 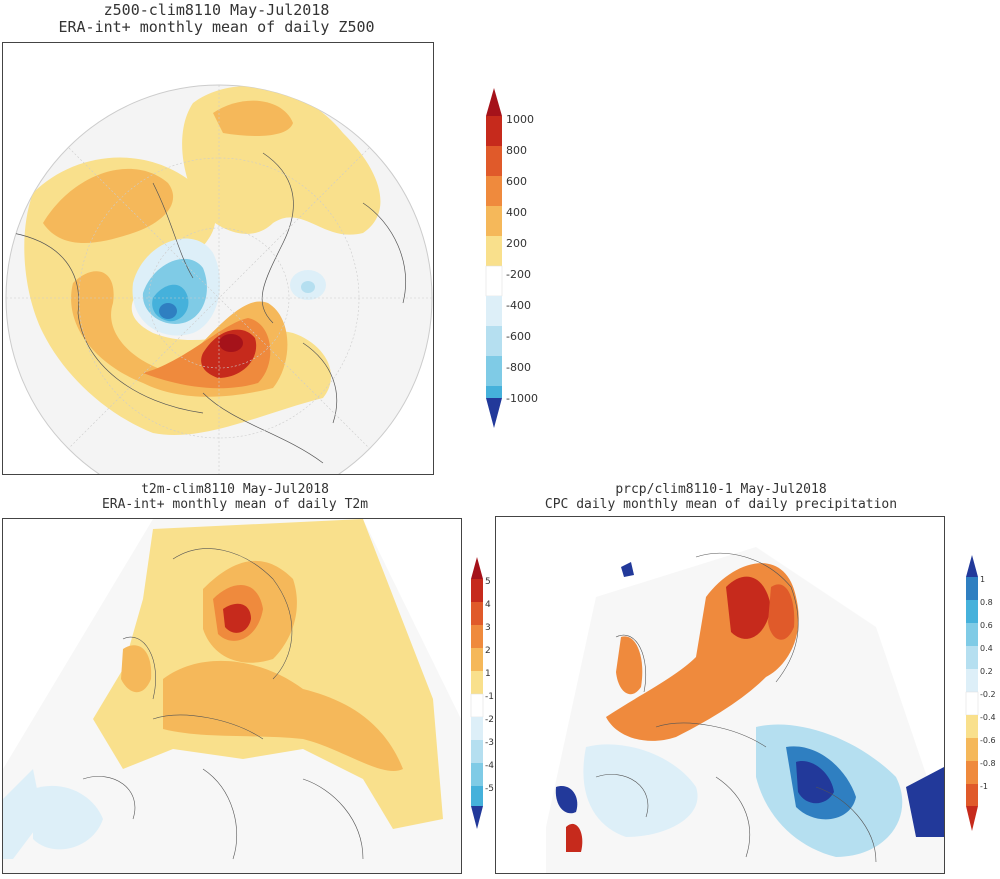 I want to click on z500-cb-label-5: -200, so click(x=518, y=274).